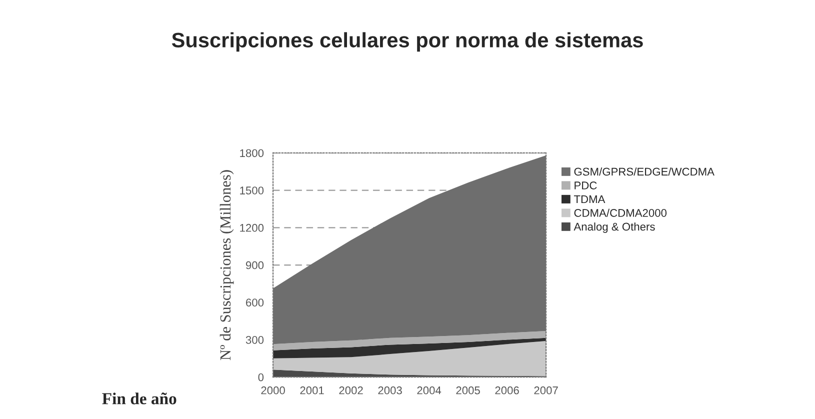 Image resolution: width=815 pixels, height=419 pixels. What do you see at coordinates (390, 390) in the screenshot?
I see `x-tick-label: 2003` at bounding box center [390, 390].